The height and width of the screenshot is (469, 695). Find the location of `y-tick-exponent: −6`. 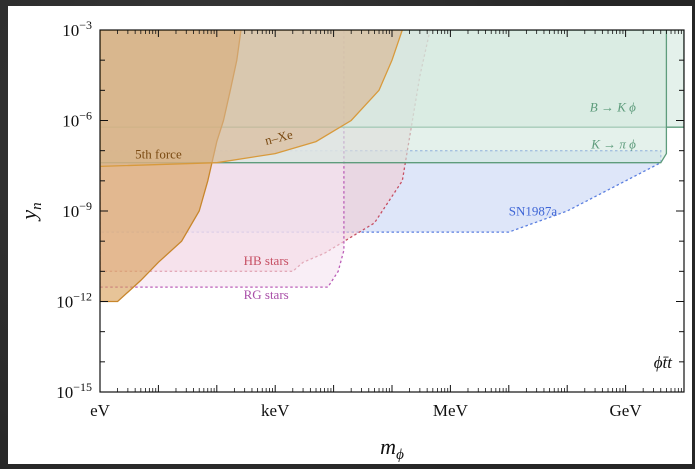

y-tick-exponent: −6 is located at coordinates (85, 116).